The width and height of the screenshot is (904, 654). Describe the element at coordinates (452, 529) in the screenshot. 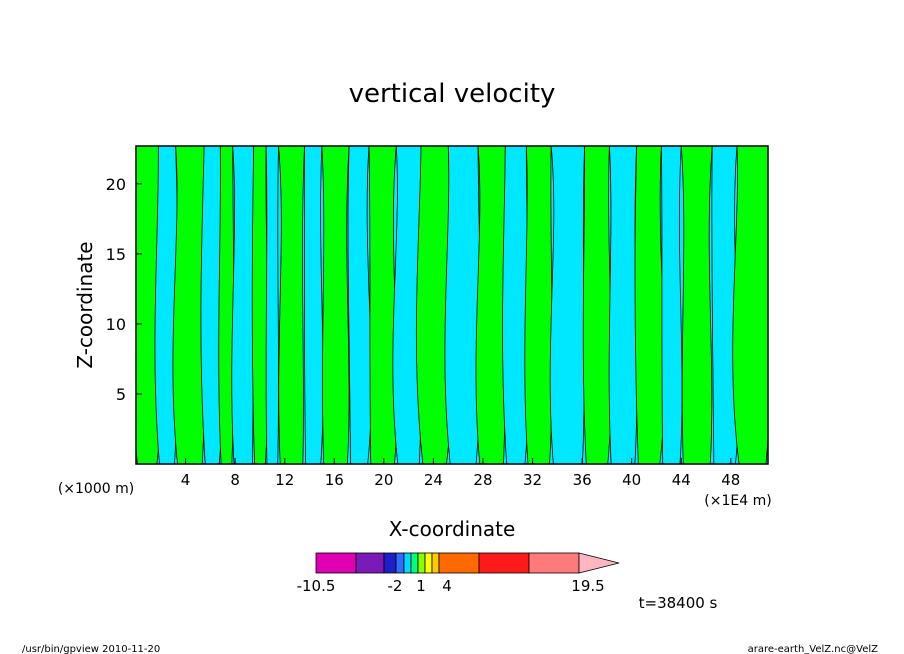

I see `x-axis-label: X-coordinate` at that location.